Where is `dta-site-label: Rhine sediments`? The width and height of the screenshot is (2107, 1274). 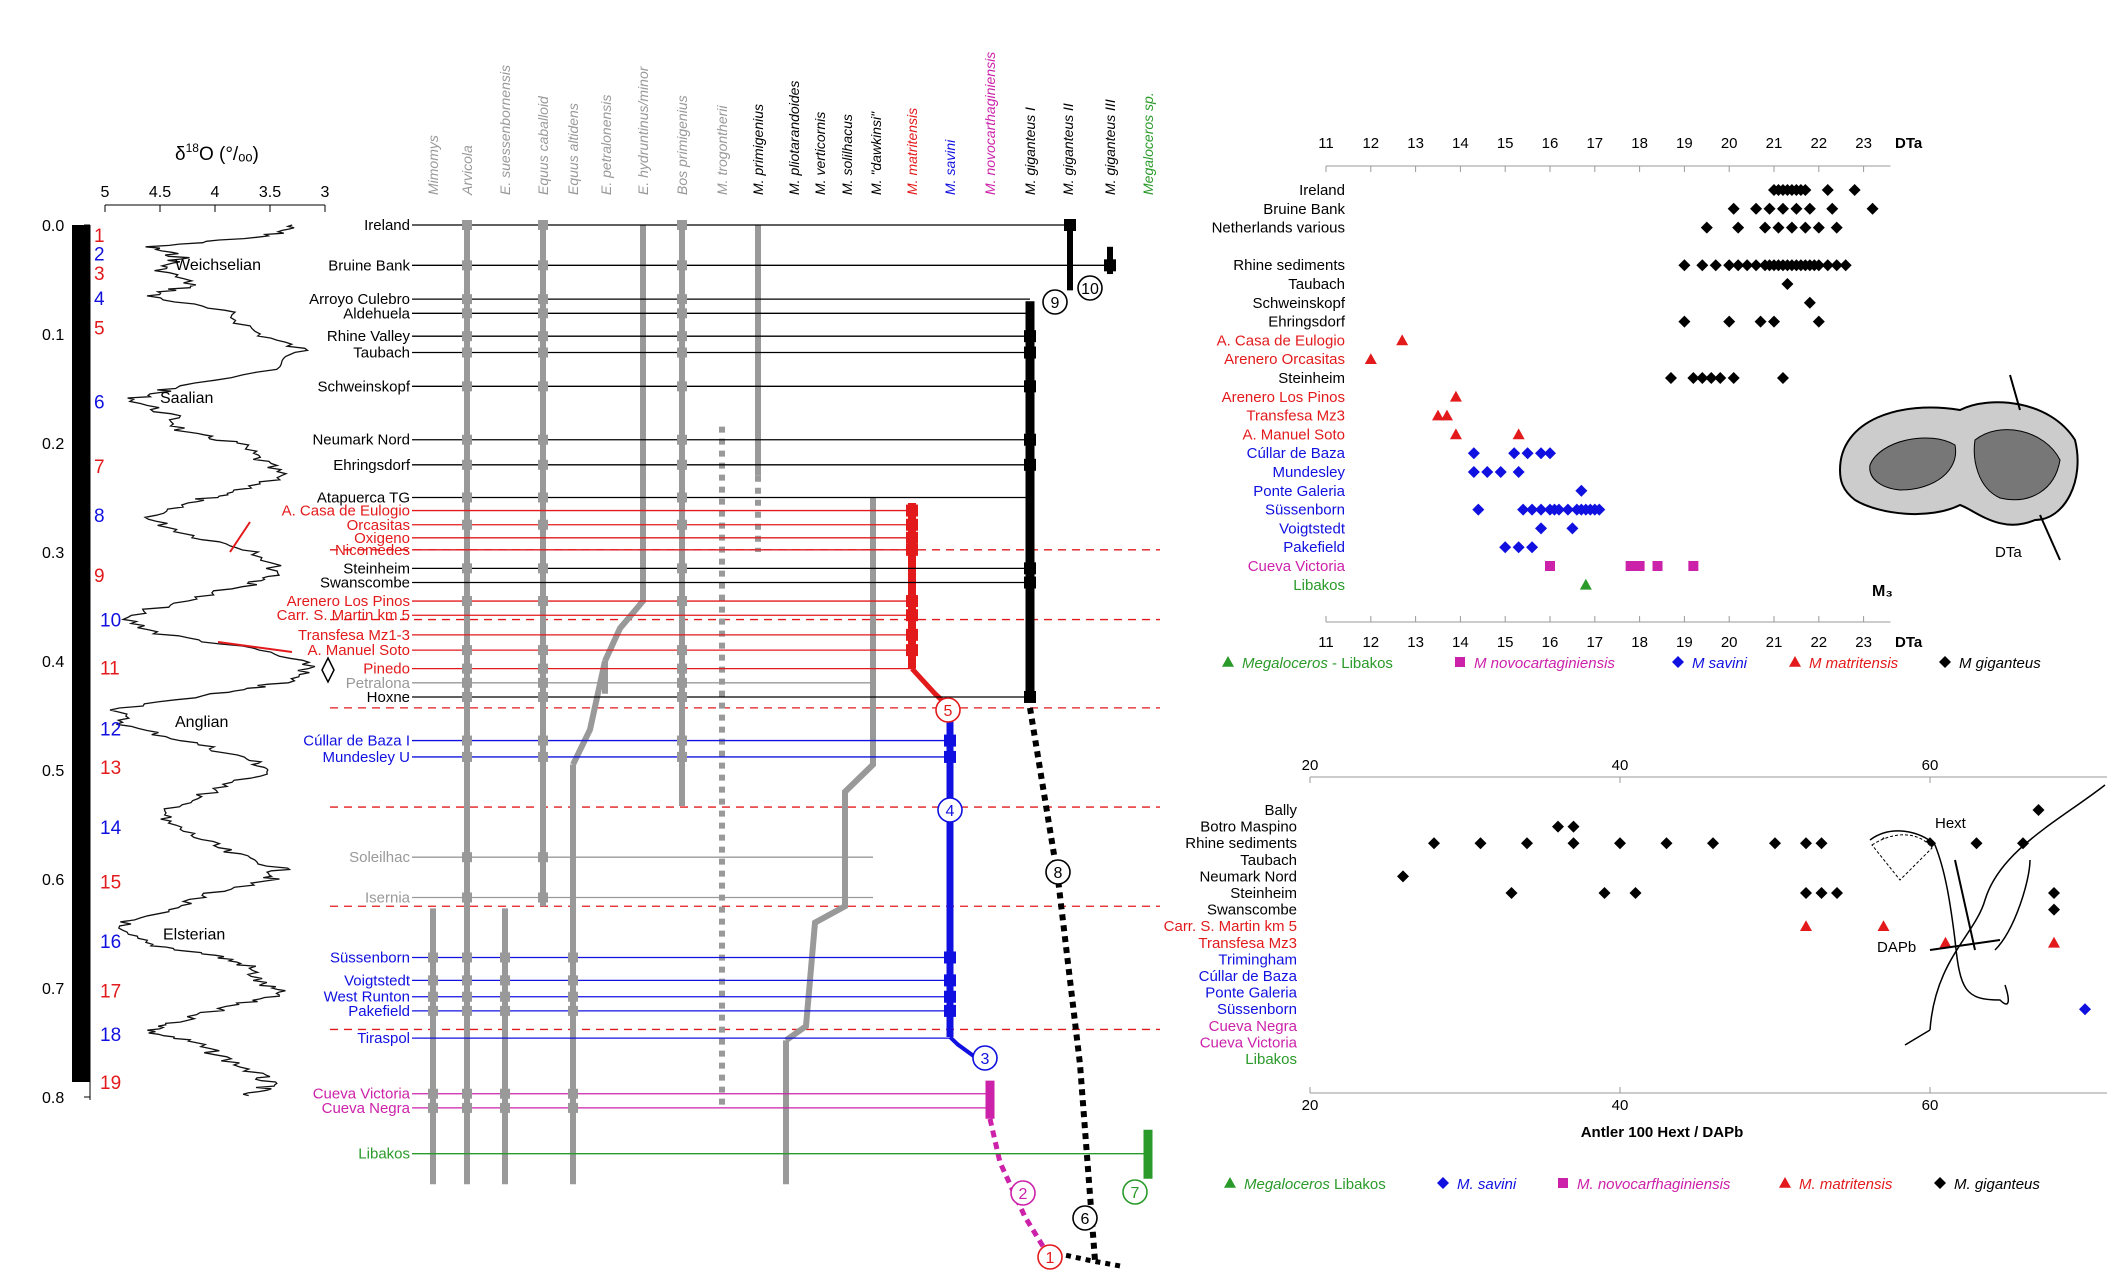 dta-site-label: Rhine sediments is located at coordinates (1289, 265).